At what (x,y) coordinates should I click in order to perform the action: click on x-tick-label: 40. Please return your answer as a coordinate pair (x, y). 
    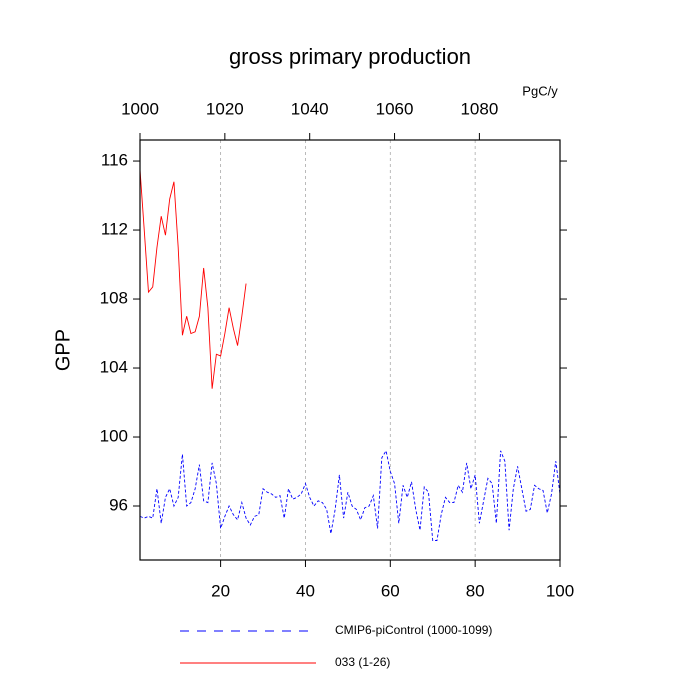
    Looking at the image, I should click on (305, 590).